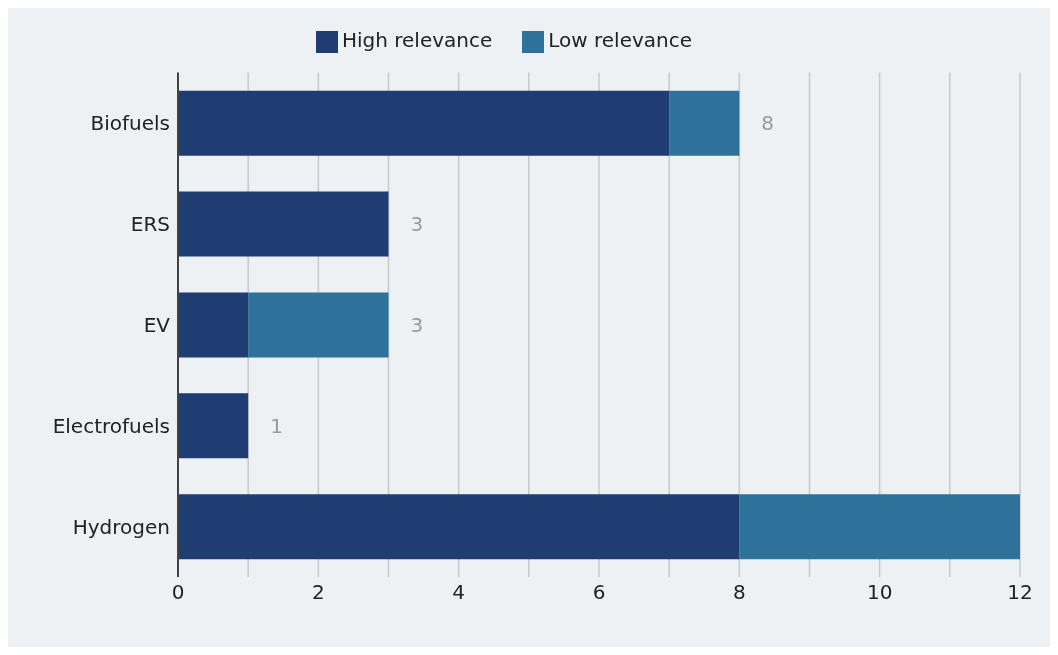  I want to click on y-tick-label: ERS, so click(150, 223).